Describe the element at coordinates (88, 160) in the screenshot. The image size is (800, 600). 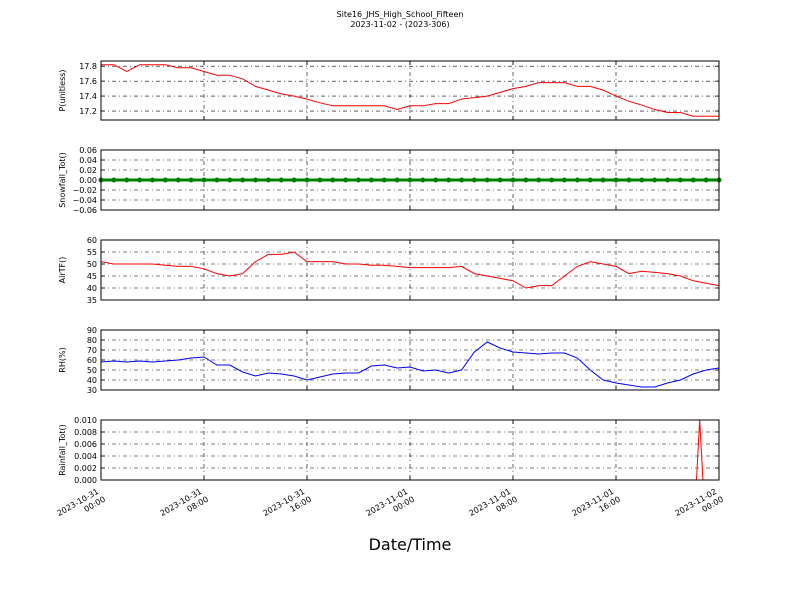
I see `y-tick-label: 0.04` at that location.